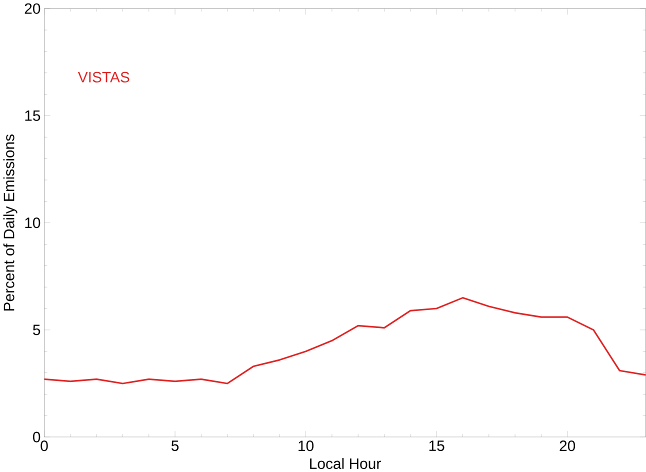 The image size is (646, 472). What do you see at coordinates (345, 463) in the screenshot?
I see `x-axis-title: Local Hour` at bounding box center [345, 463].